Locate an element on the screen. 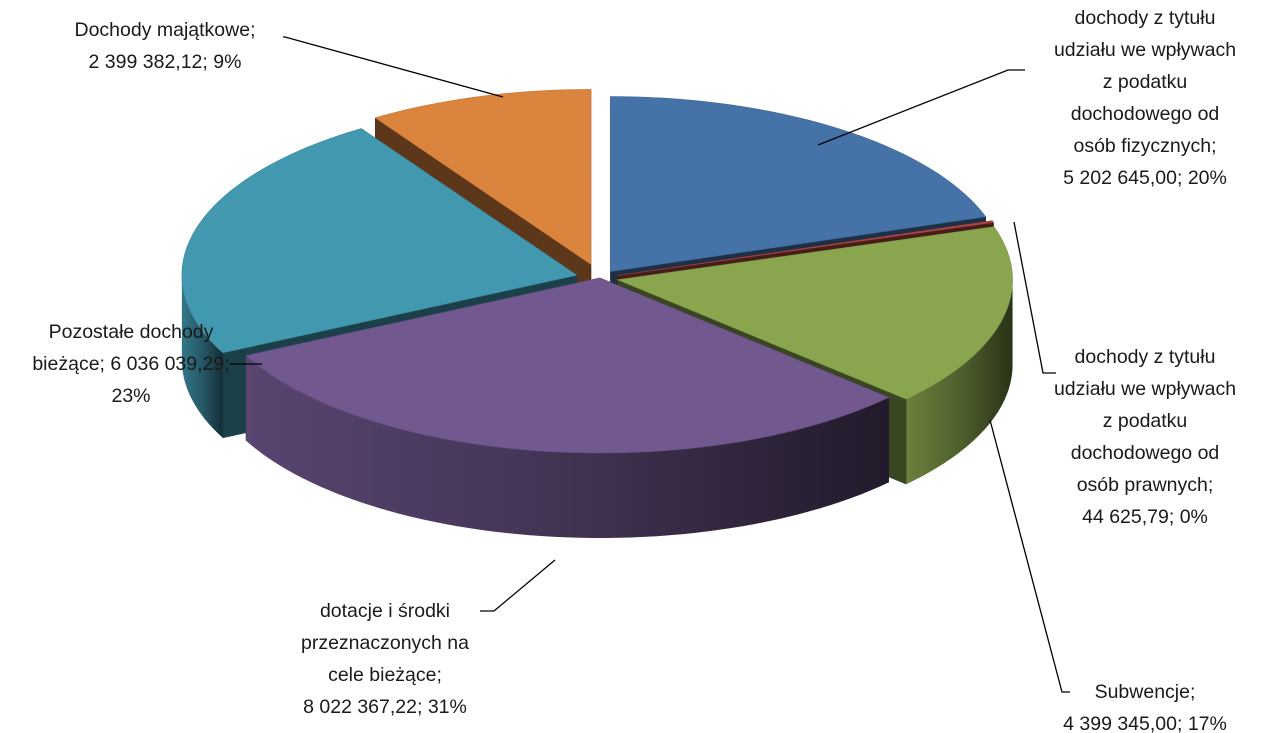 This screenshot has width=1266, height=733. leader-line-subwencje is located at coordinates (1029, 556).